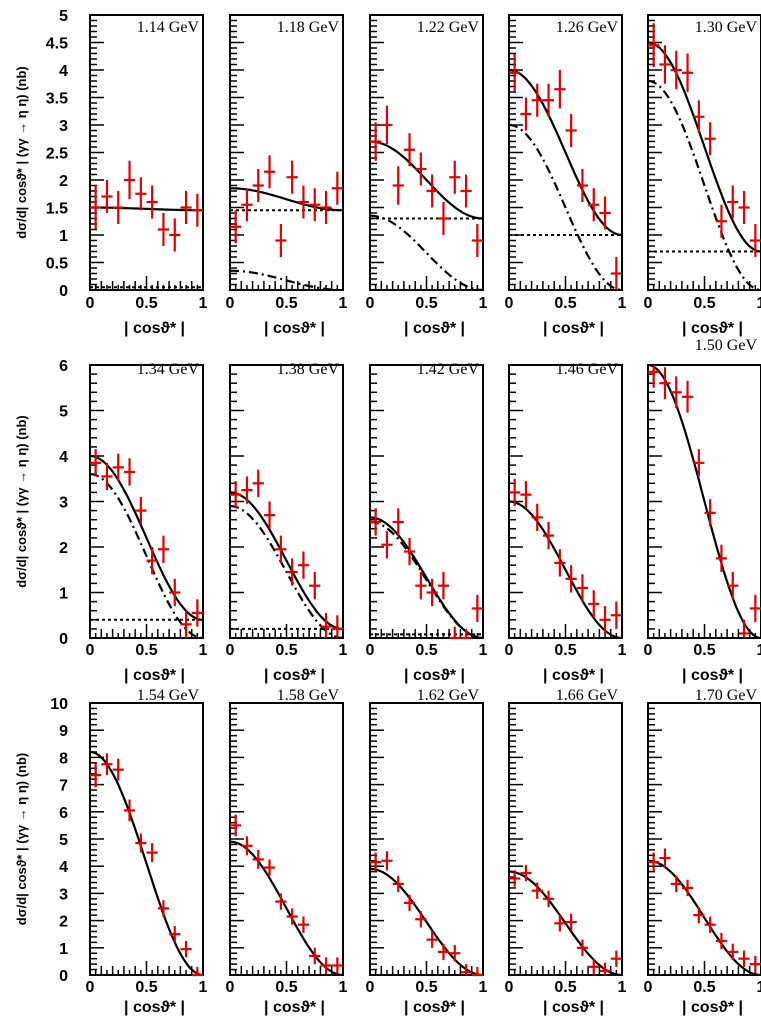  I want to click on y-tick-label: 10, so click(59, 704).